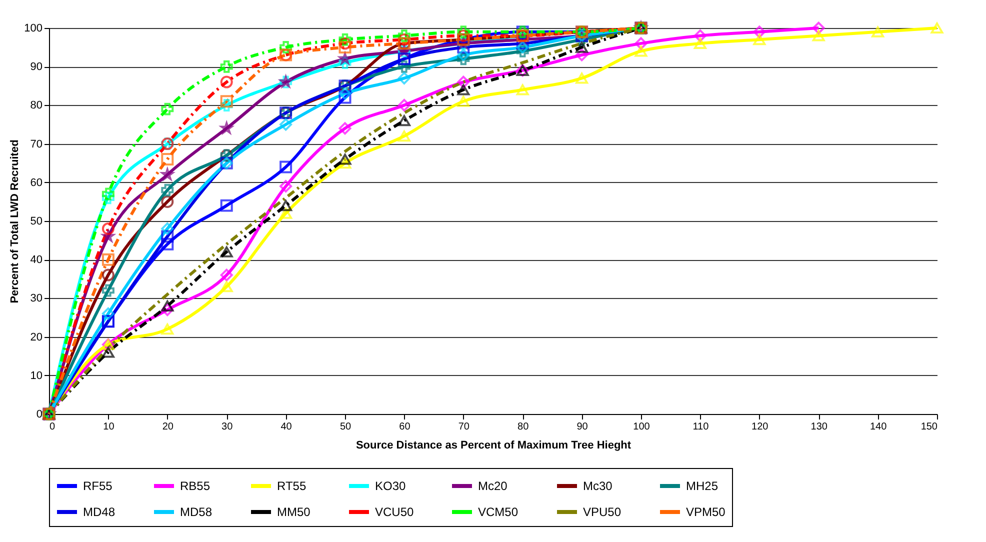 The height and width of the screenshot is (542, 986). Describe the element at coordinates (641, 427) in the screenshot. I see `x-tick-label: 100` at that location.